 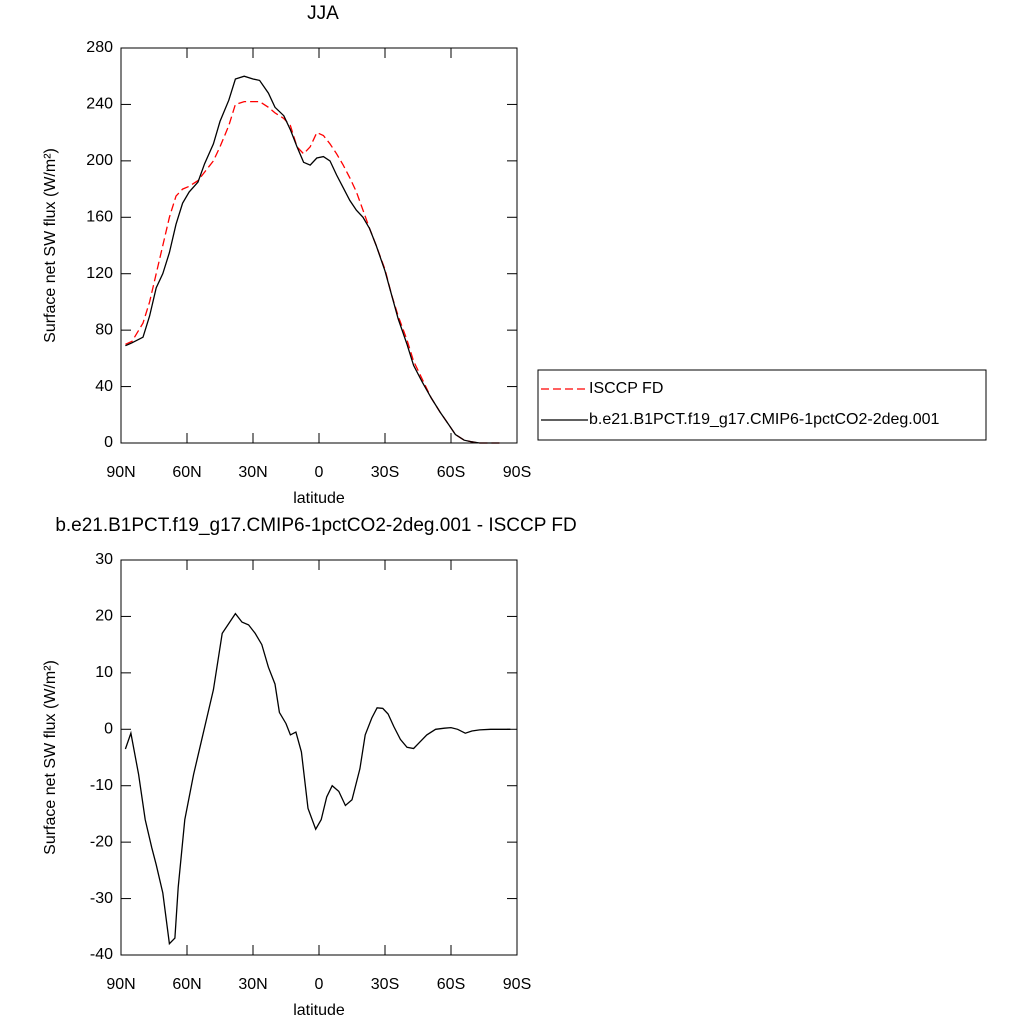 I want to click on y-tick-label: 20, so click(x=104, y=616).